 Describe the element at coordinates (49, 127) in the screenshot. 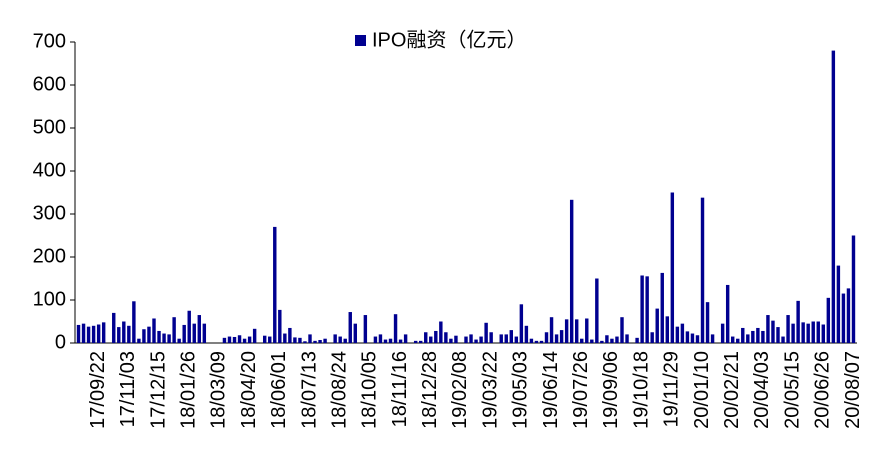

I see `y-tick-label: 500` at that location.